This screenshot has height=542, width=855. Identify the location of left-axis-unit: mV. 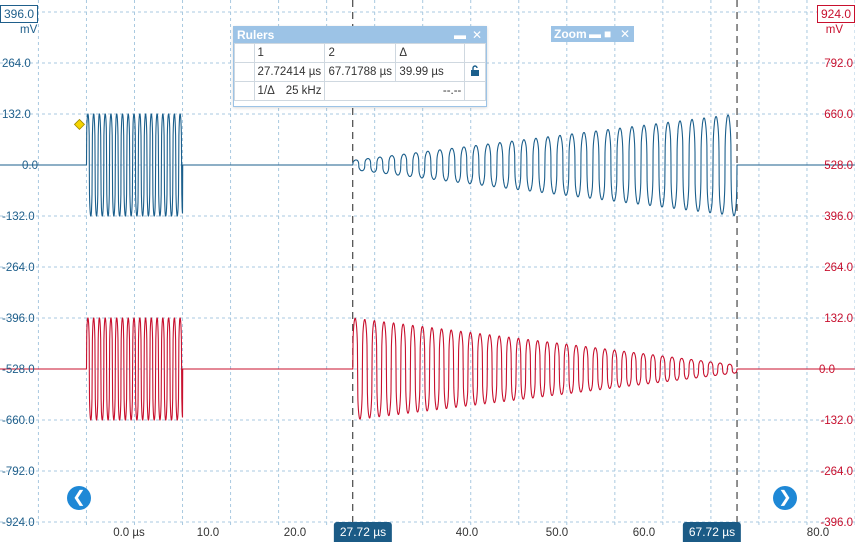
(29, 30).